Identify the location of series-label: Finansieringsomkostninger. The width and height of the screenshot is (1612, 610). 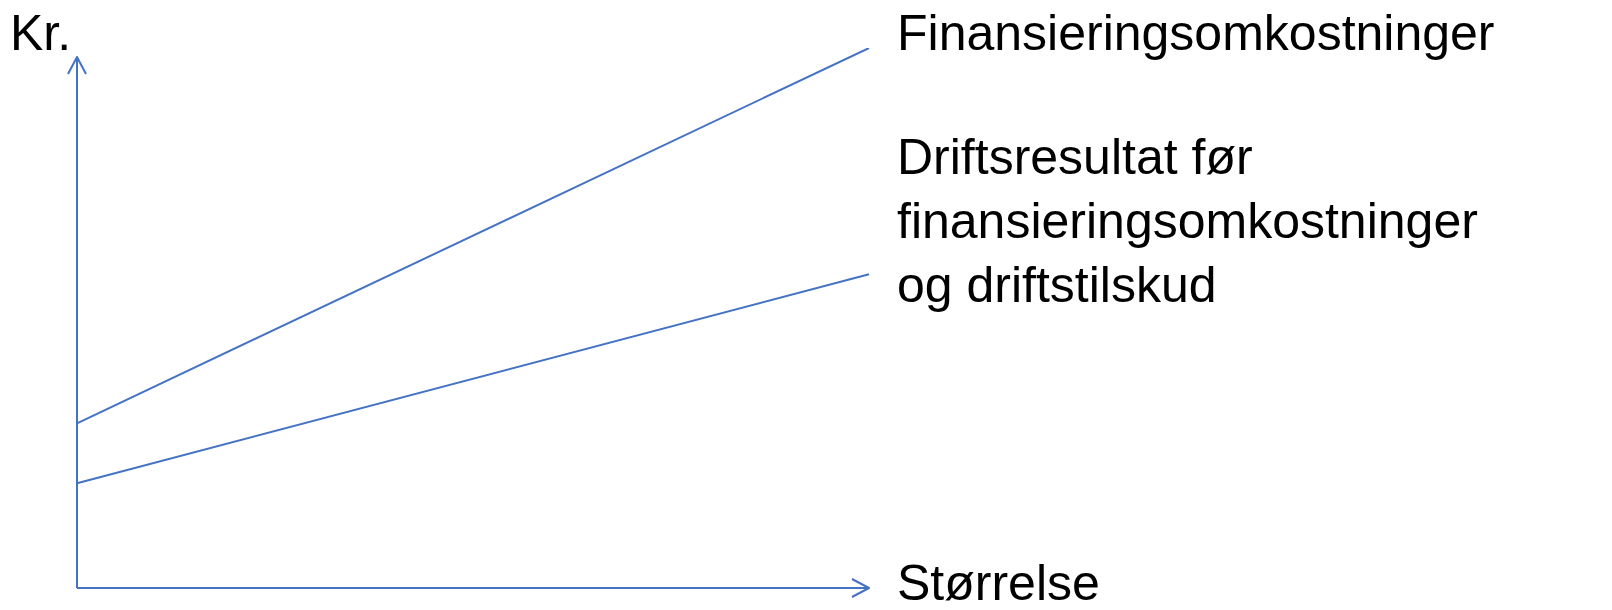
(1196, 32).